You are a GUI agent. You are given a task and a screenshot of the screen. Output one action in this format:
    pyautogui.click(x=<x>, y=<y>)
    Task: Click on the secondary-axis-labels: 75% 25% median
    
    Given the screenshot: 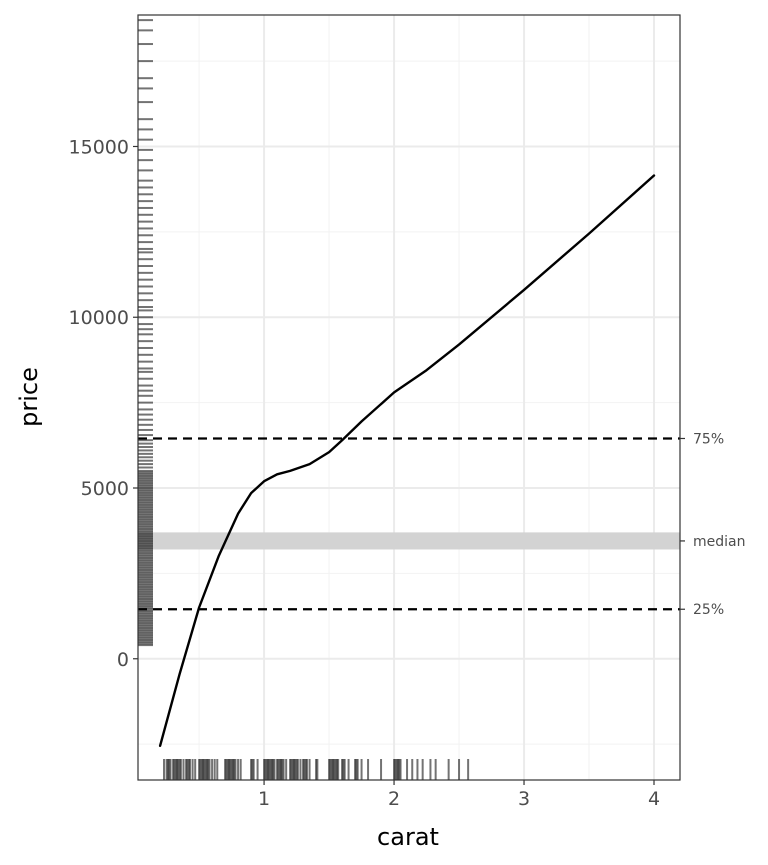 What is the action you would take?
    pyautogui.click(x=712, y=524)
    